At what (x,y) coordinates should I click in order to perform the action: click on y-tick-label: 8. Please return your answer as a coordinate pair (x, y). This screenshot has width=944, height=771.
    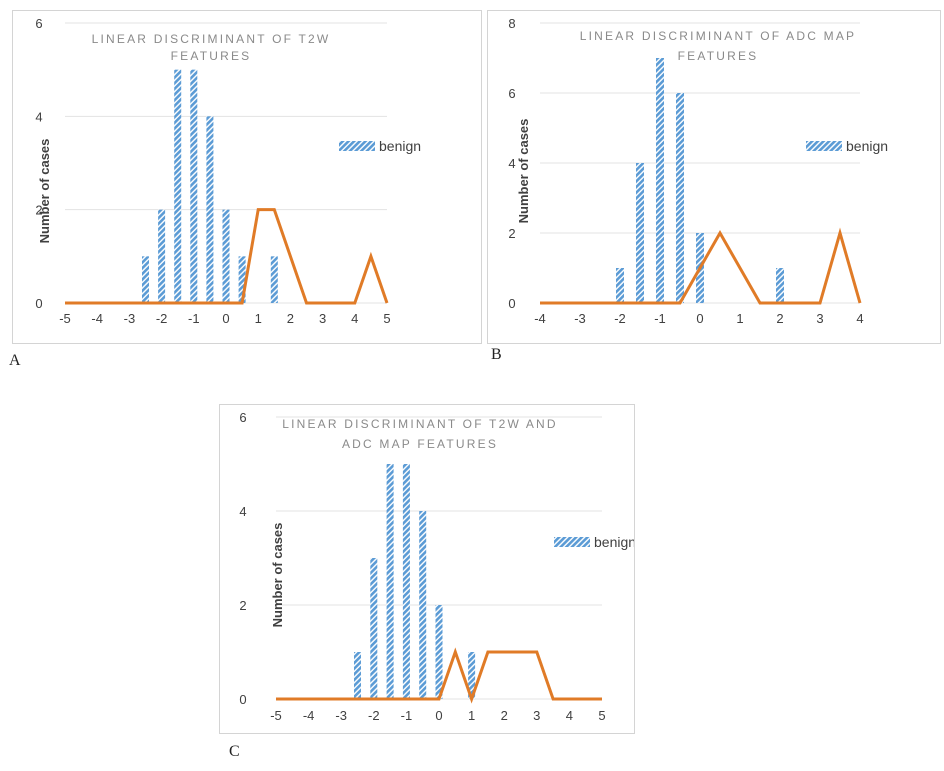
    Looking at the image, I should click on (511, 23).